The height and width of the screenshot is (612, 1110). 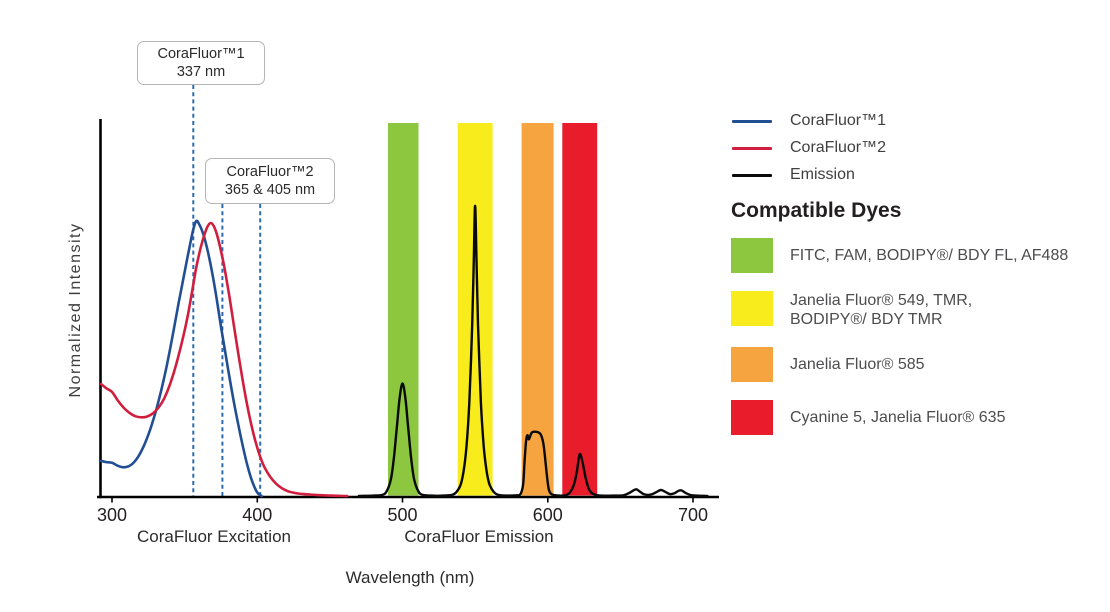 I want to click on legend-item-3: Emission, so click(x=809, y=175).